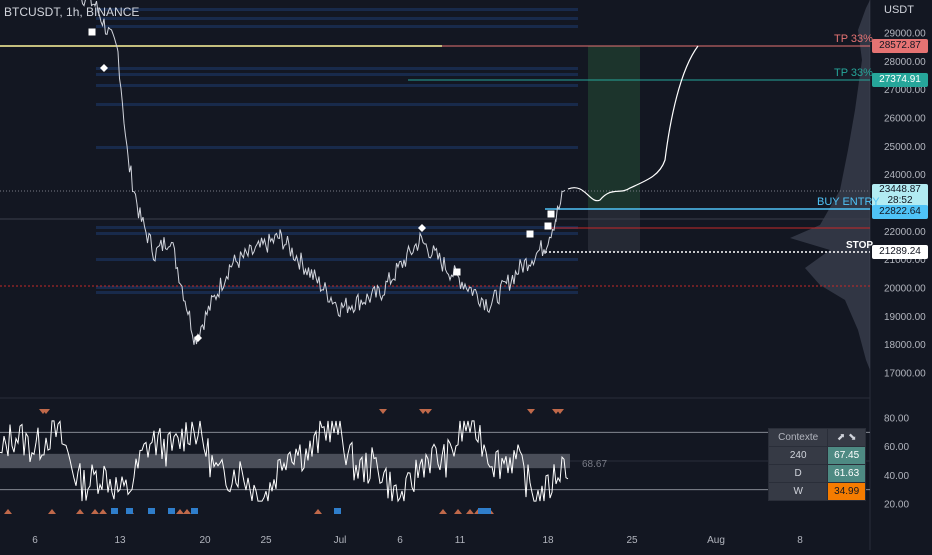  Describe the element at coordinates (798, 455) in the screenshot. I see `context-tf: 240` at that location.